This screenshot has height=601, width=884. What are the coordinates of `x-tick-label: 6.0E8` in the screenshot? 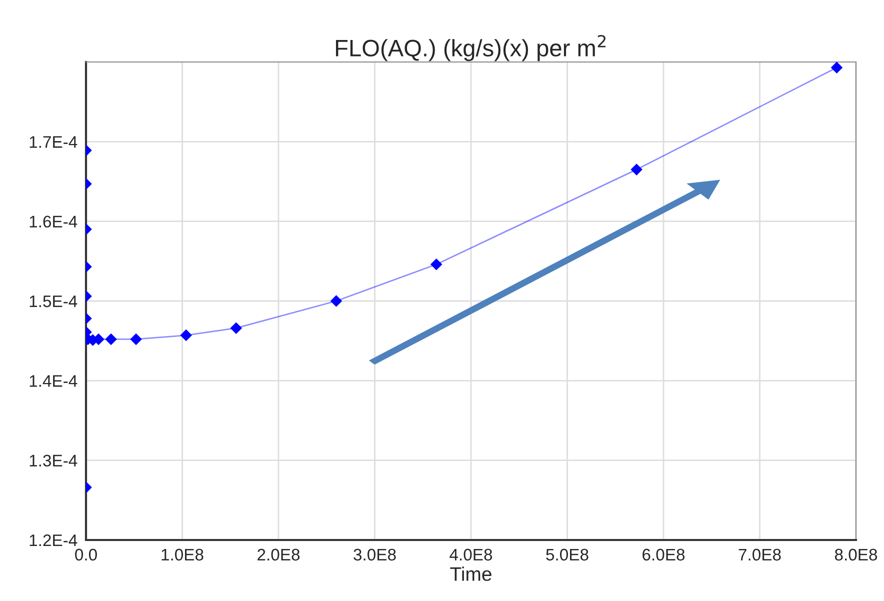 It's located at (663, 554).